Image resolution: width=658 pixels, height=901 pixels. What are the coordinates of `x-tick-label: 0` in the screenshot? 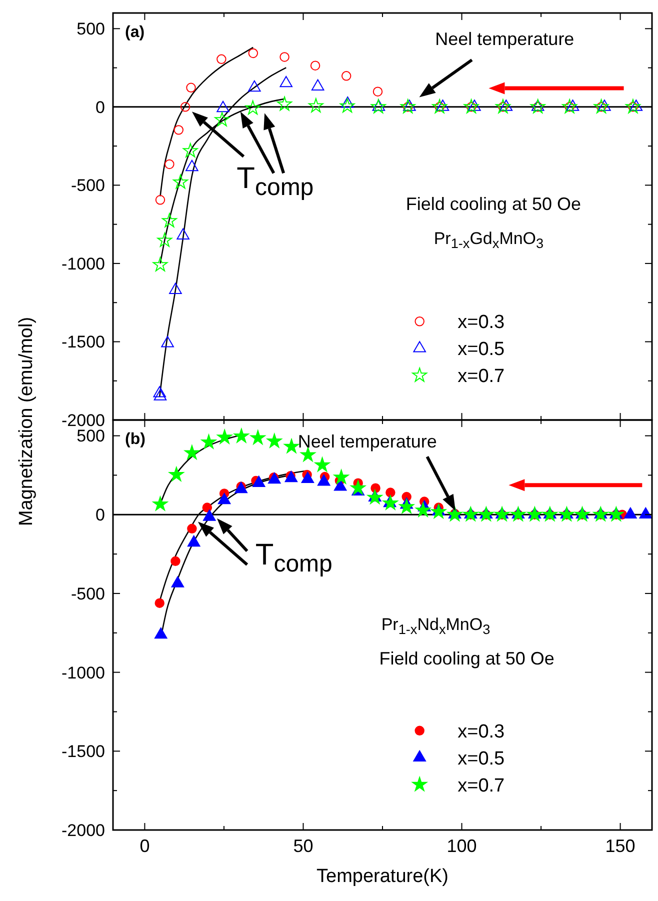 It's located at (145, 846).